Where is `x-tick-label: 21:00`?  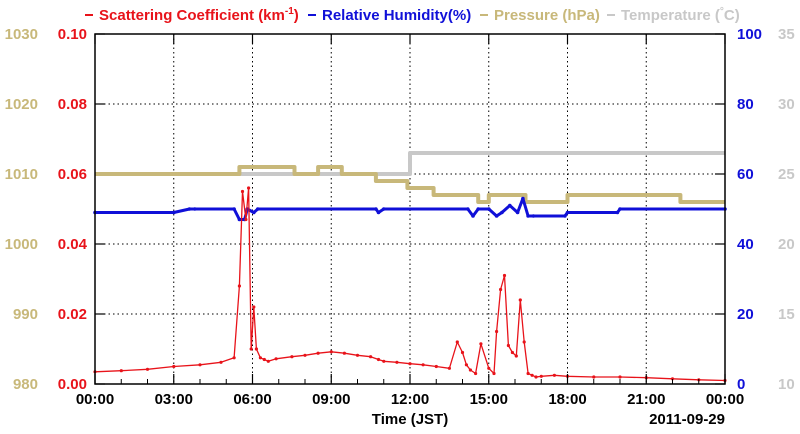 x-tick-label: 21:00 is located at coordinates (646, 399).